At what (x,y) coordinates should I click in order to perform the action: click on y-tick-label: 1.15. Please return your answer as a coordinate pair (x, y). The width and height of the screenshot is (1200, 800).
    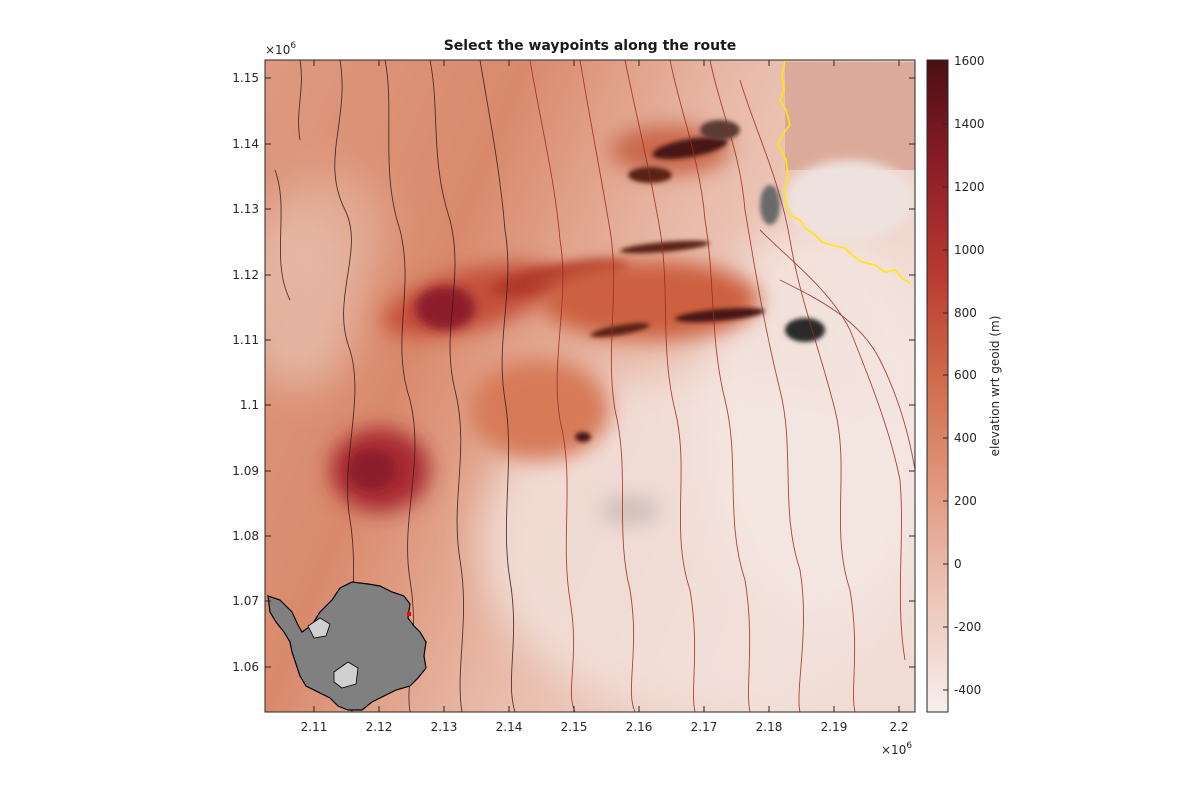
    Looking at the image, I should click on (245, 78).